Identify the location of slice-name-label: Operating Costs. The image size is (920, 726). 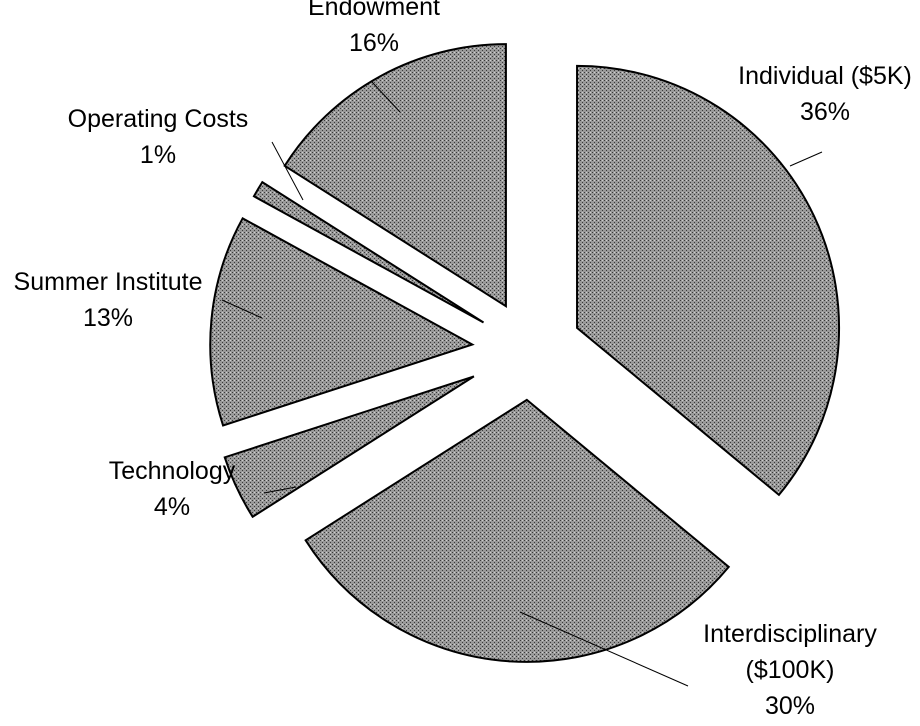
(158, 119).